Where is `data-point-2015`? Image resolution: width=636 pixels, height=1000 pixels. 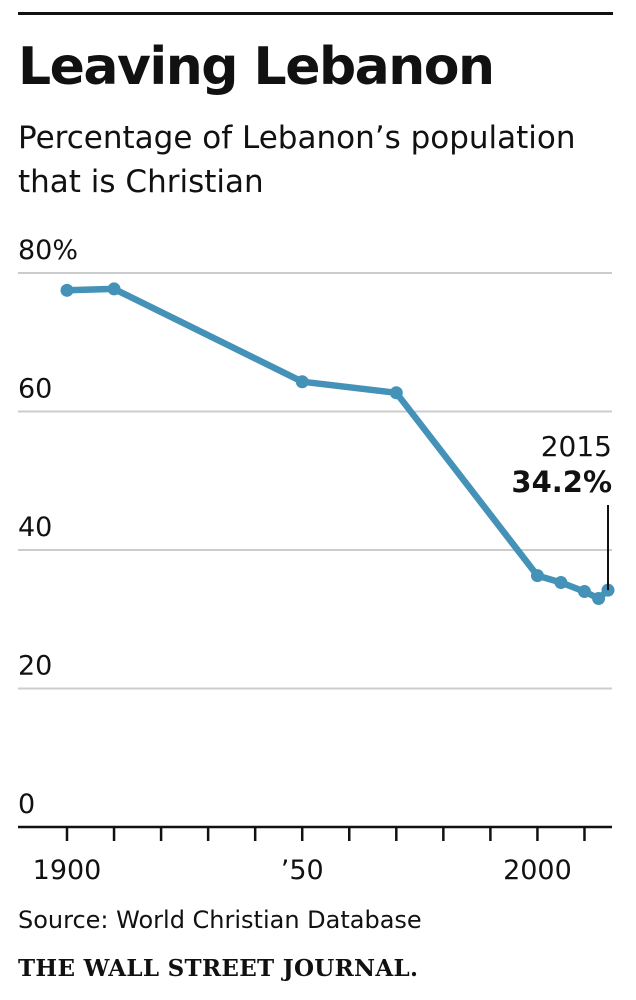 data-point-2015 is located at coordinates (608, 590).